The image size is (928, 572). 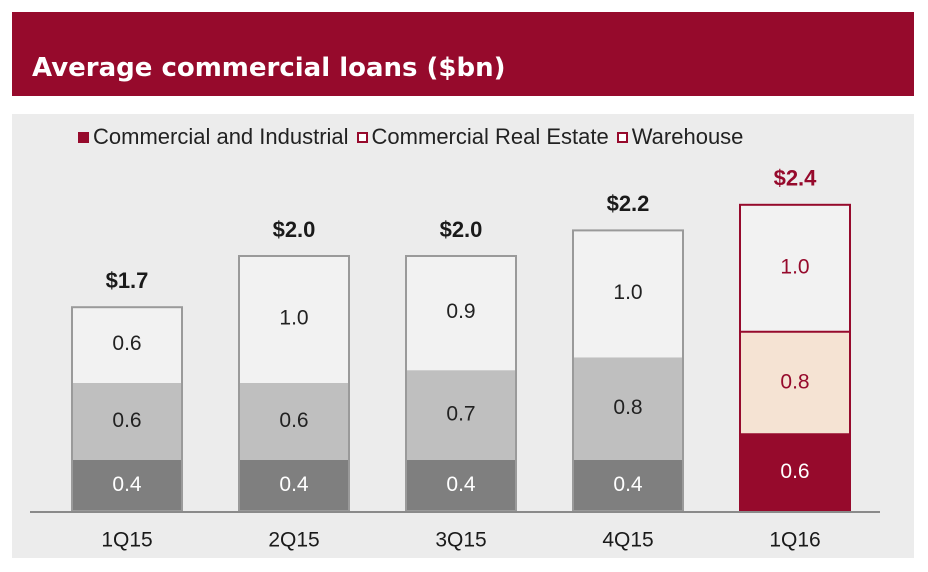 I want to click on legend-item-warehouse: Warehouse, so click(x=680, y=137).